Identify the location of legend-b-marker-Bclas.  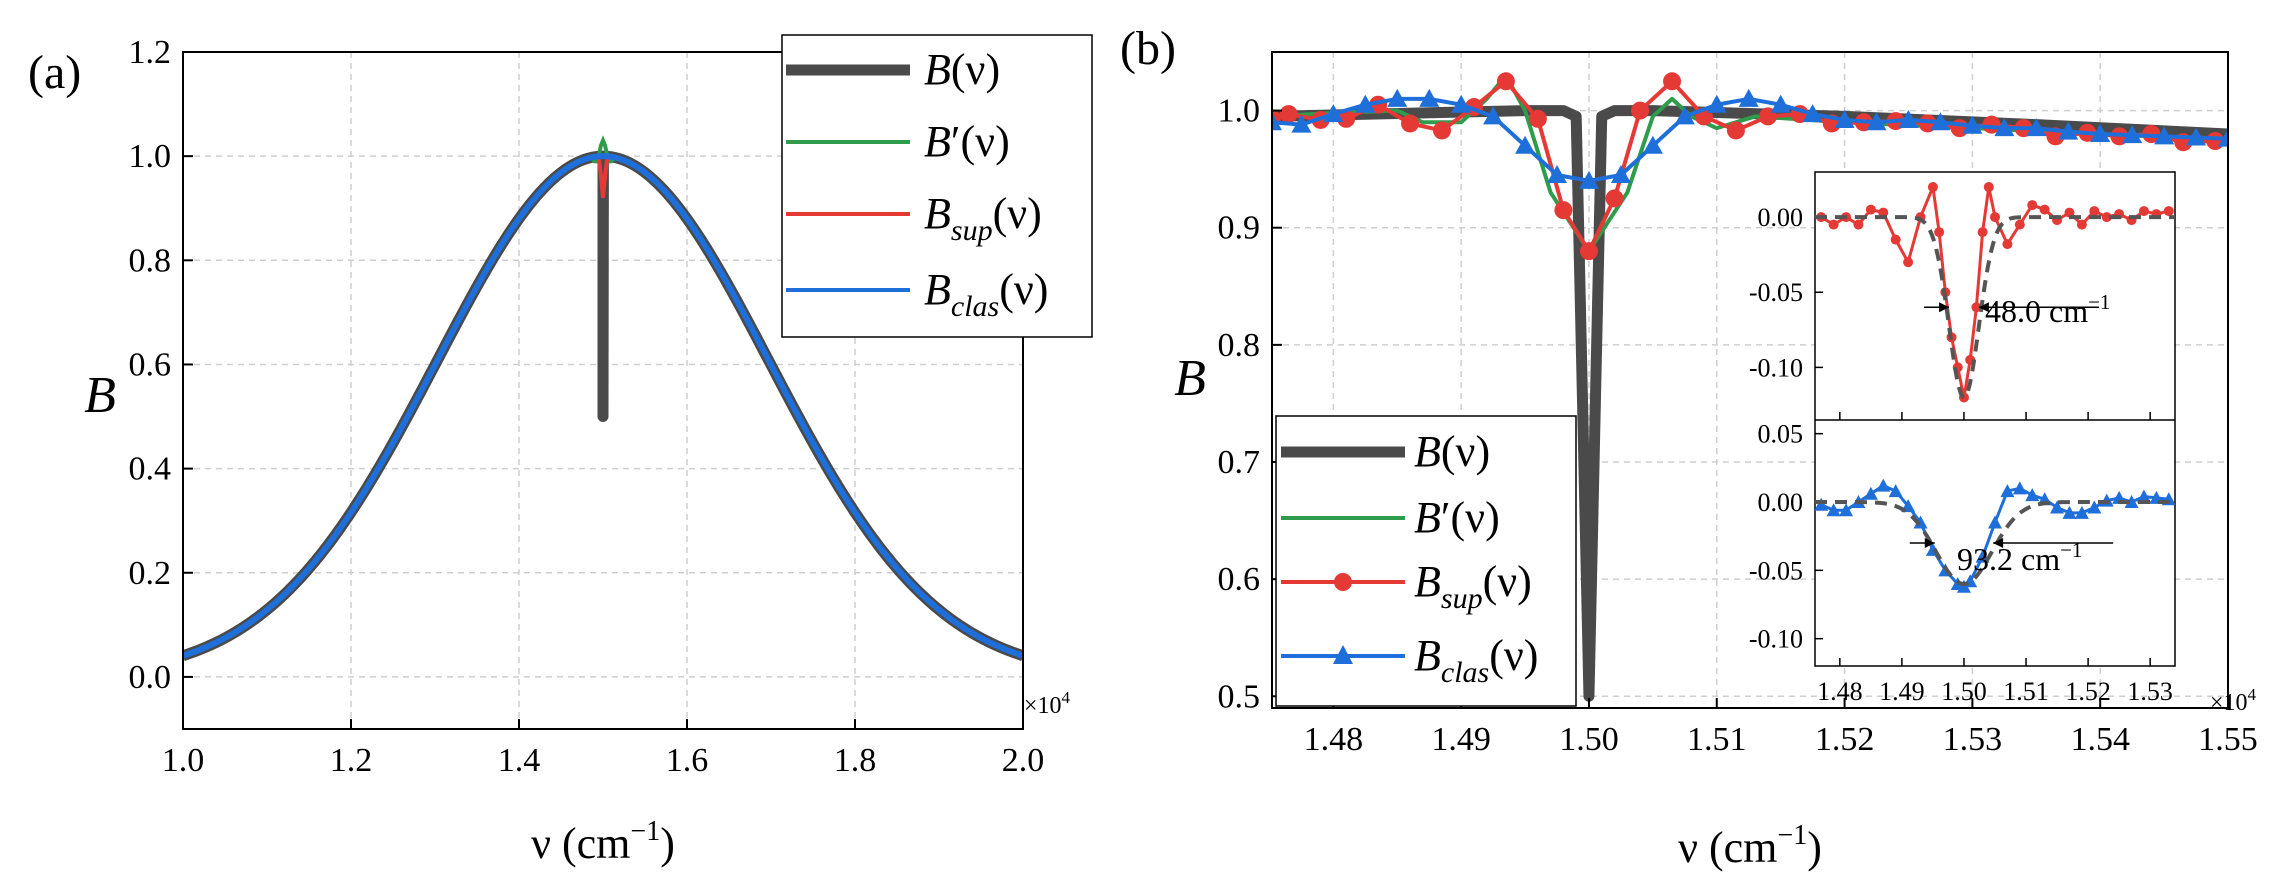
(1343, 654).